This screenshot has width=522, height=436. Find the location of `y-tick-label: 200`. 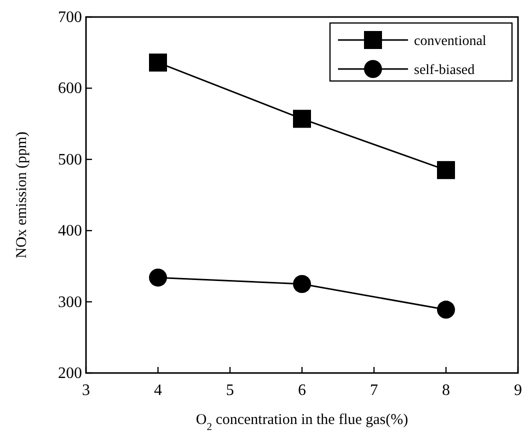

y-tick-label: 200 is located at coordinates (70, 373).